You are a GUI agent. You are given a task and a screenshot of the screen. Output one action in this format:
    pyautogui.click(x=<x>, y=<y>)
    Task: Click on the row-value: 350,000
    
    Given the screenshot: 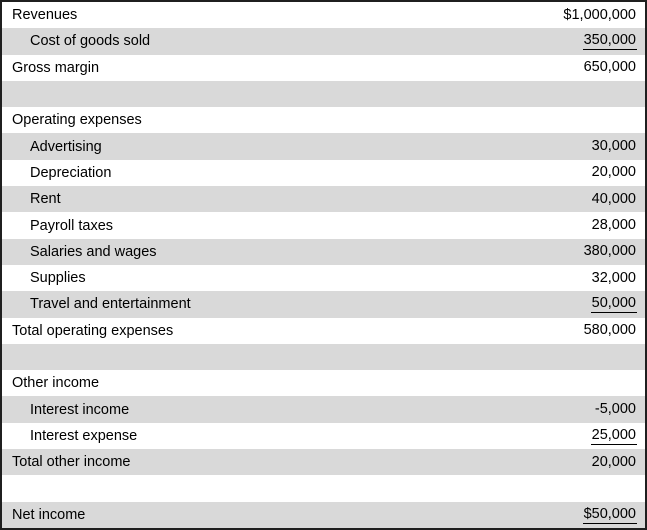 What is the action you would take?
    pyautogui.click(x=613, y=41)
    